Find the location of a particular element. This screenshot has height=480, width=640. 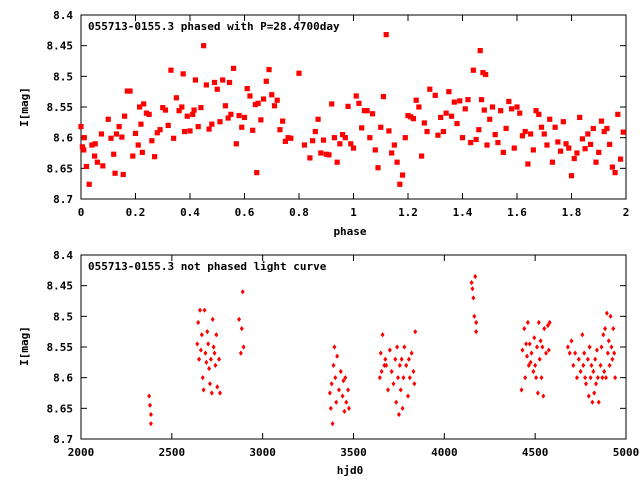

x-tick-label: 0.8 is located at coordinates (299, 212).